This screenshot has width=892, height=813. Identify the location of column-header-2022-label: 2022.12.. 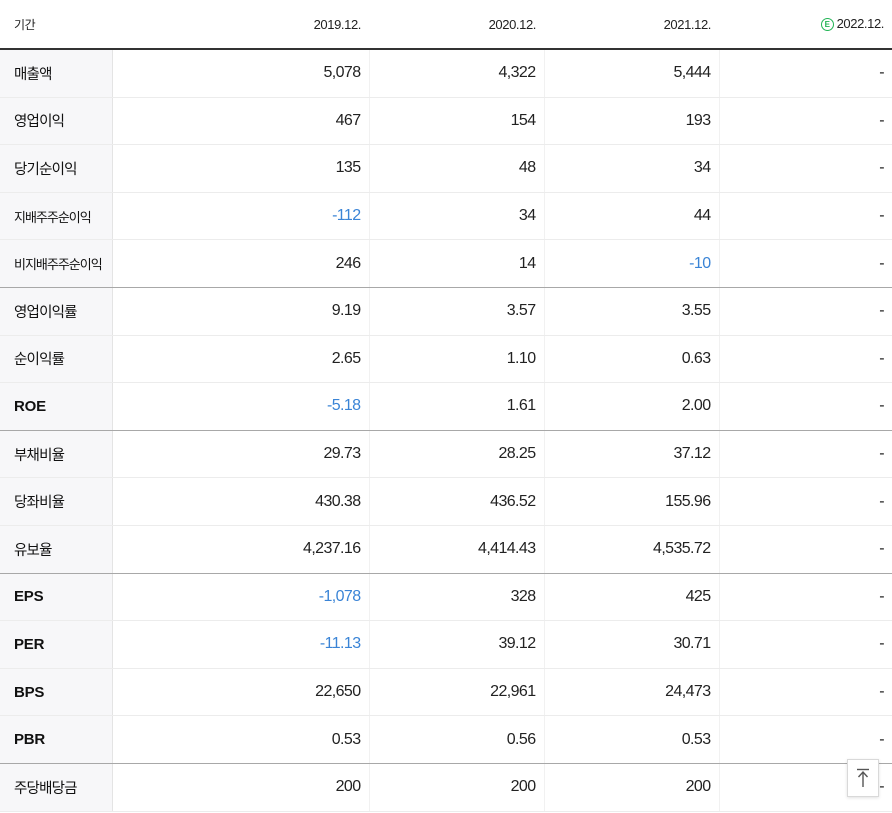
(860, 24).